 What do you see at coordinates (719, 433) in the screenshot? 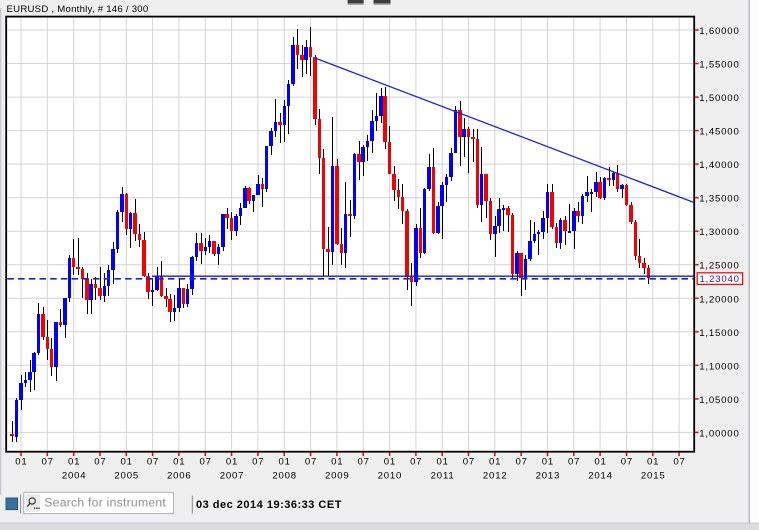
I see `svg-text: 1,00000` at bounding box center [719, 433].